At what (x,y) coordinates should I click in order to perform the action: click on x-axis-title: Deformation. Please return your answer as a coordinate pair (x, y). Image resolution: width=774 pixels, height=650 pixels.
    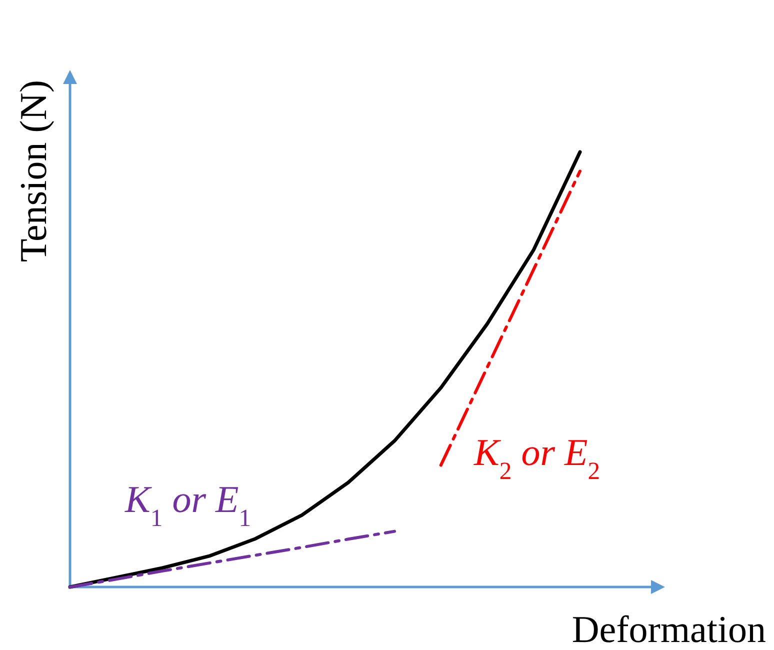
    Looking at the image, I should click on (669, 629).